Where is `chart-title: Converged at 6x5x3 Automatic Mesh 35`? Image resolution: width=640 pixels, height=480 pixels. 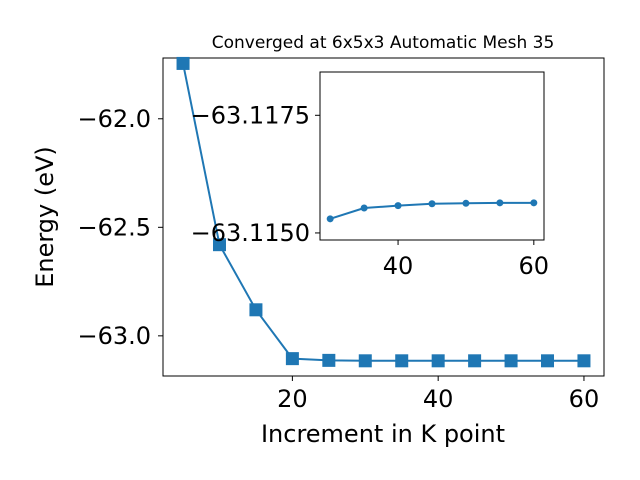
chart-title: Converged at 6x5x3 Automatic Mesh 35 is located at coordinates (383, 43).